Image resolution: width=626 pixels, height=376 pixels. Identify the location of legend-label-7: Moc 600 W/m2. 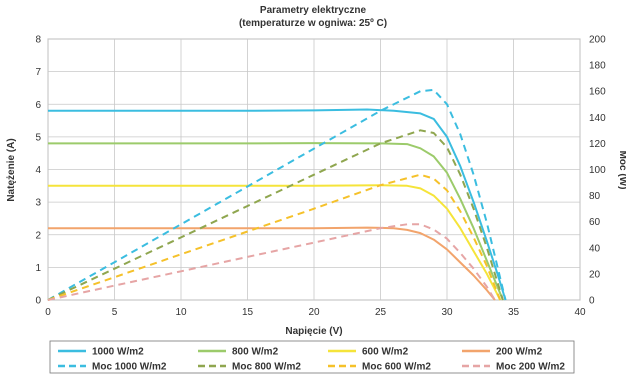
(396, 367).